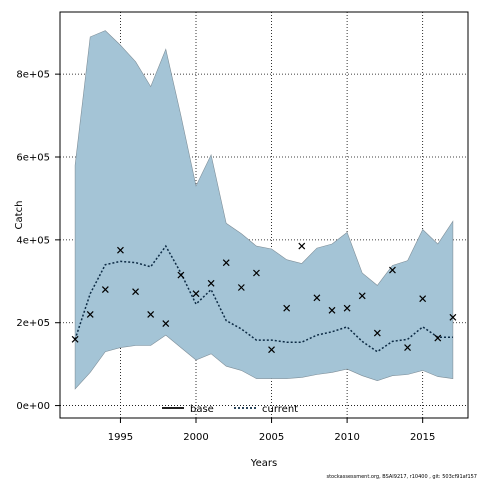 The width and height of the screenshot is (480, 480). I want to click on y-tick-label: 6e+05, so click(33, 158).